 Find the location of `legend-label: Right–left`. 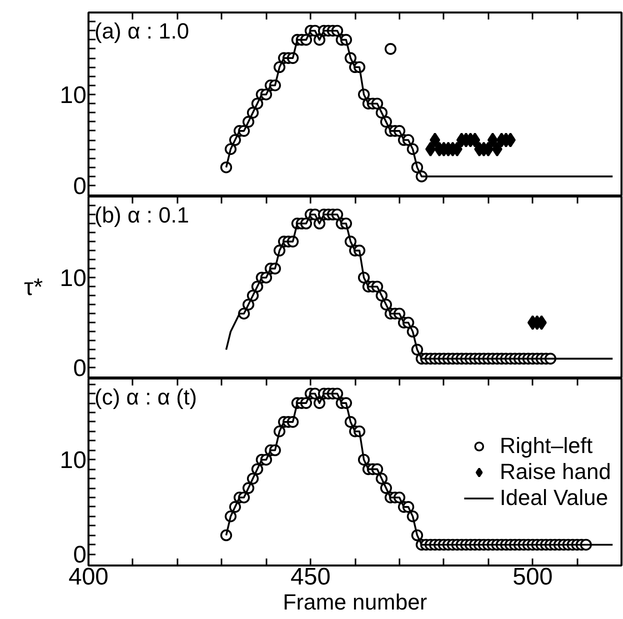

legend-label: Right–left is located at coordinates (546, 445).